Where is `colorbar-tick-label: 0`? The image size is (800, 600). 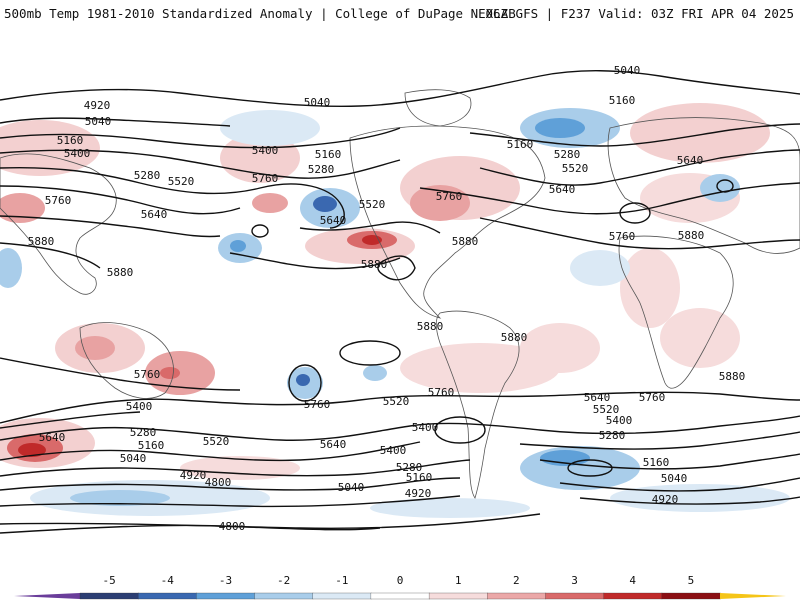
colorbar-tick-label: 0 is located at coordinates (400, 580).